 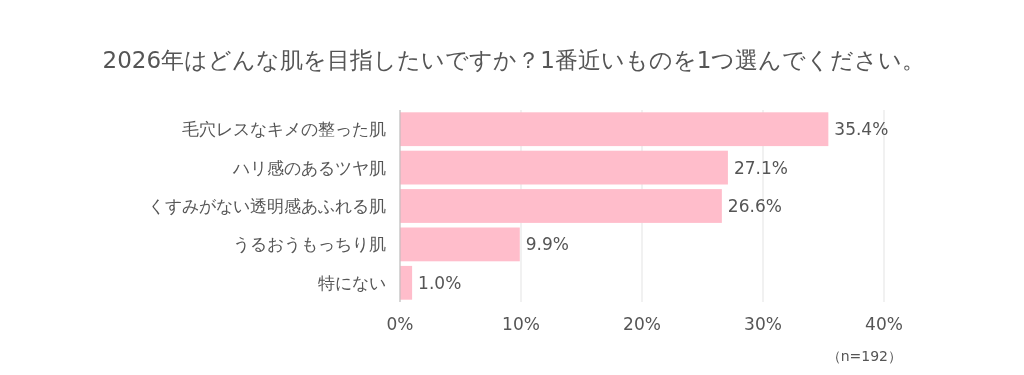 I want to click on data-label: 35.4%, so click(x=861, y=129).